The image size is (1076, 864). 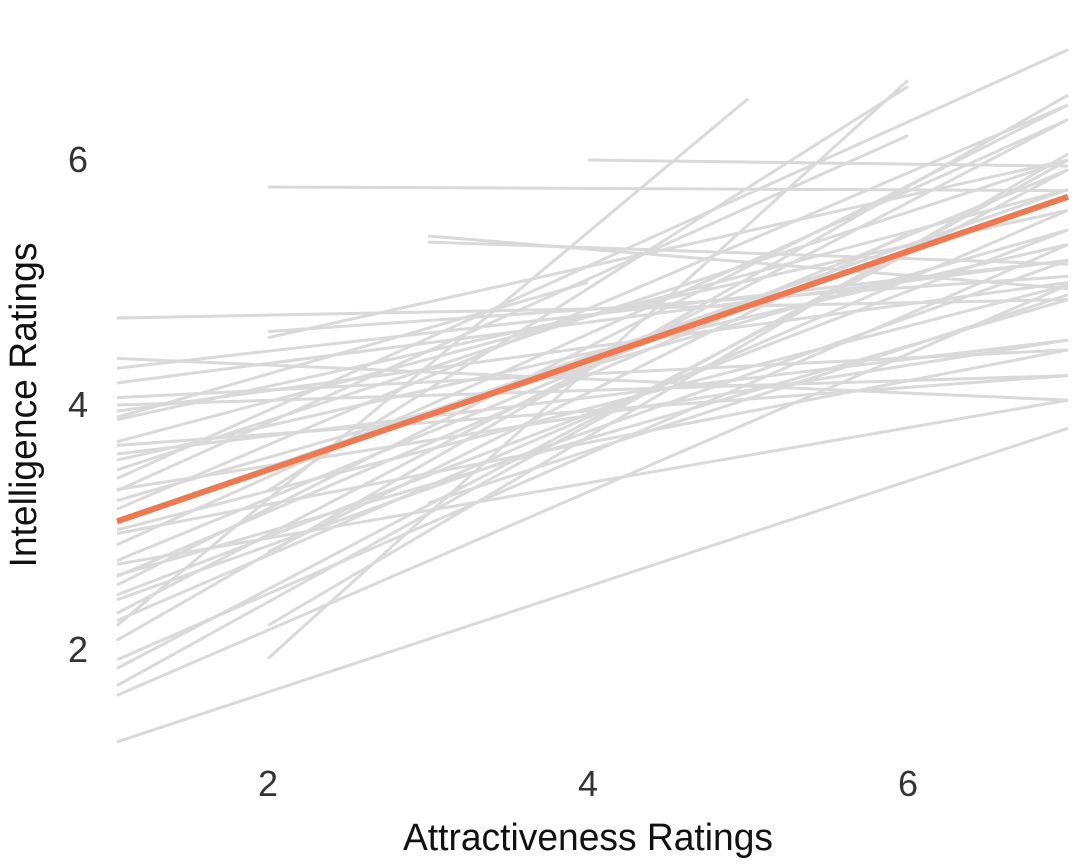 What do you see at coordinates (78, 404) in the screenshot?
I see `y-tick-label: 4` at bounding box center [78, 404].